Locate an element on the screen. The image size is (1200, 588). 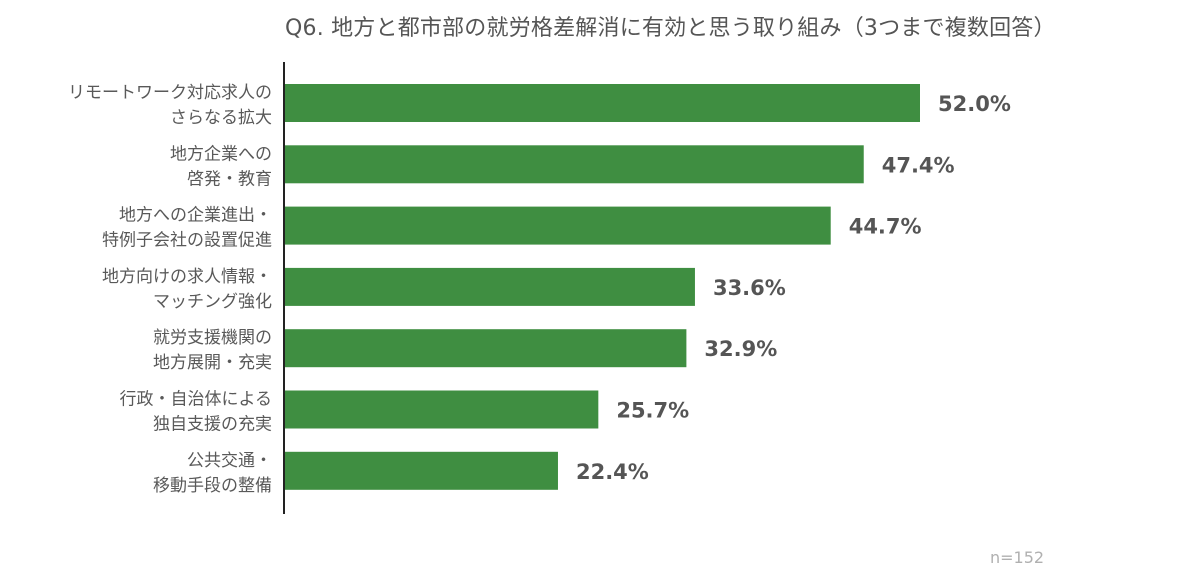
category-label-6-line-0: 公共交通・ is located at coordinates (229, 461).